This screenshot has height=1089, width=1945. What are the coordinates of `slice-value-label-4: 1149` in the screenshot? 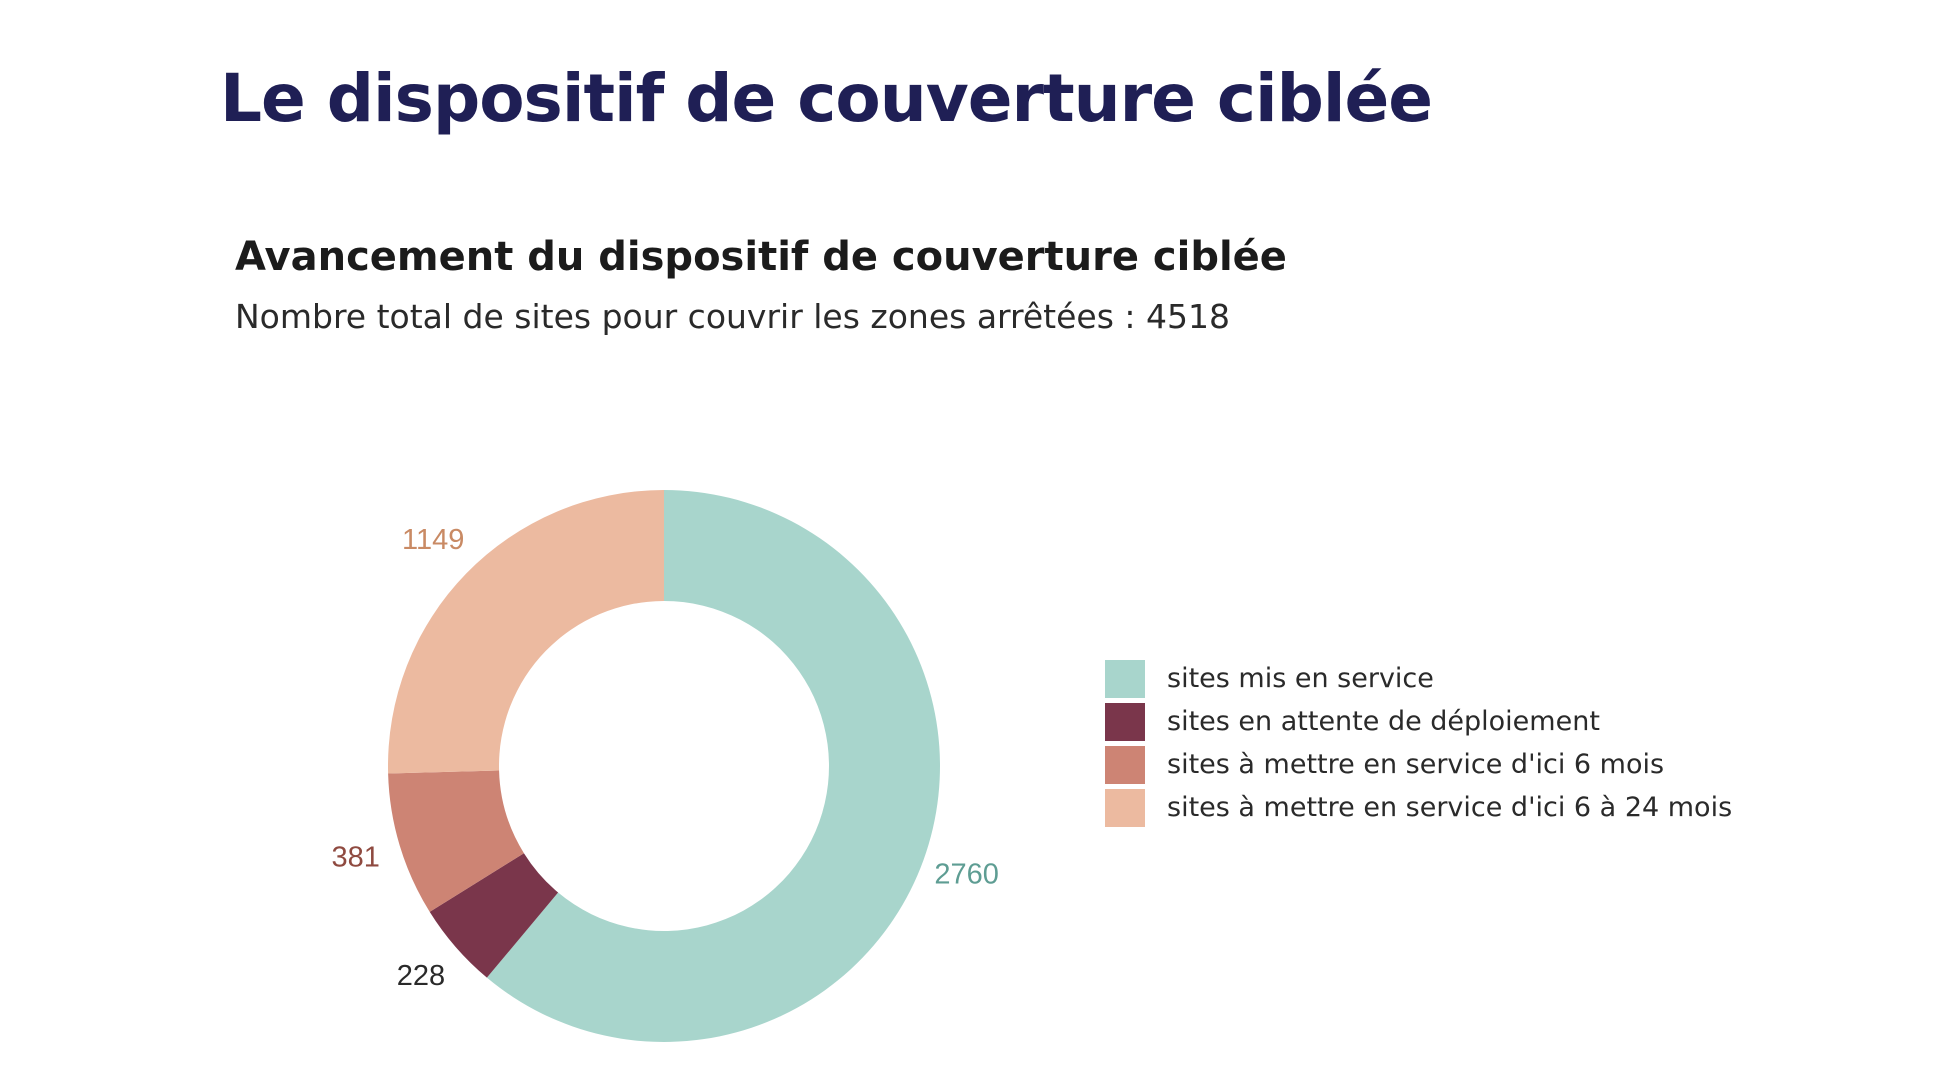 It's located at (433, 540).